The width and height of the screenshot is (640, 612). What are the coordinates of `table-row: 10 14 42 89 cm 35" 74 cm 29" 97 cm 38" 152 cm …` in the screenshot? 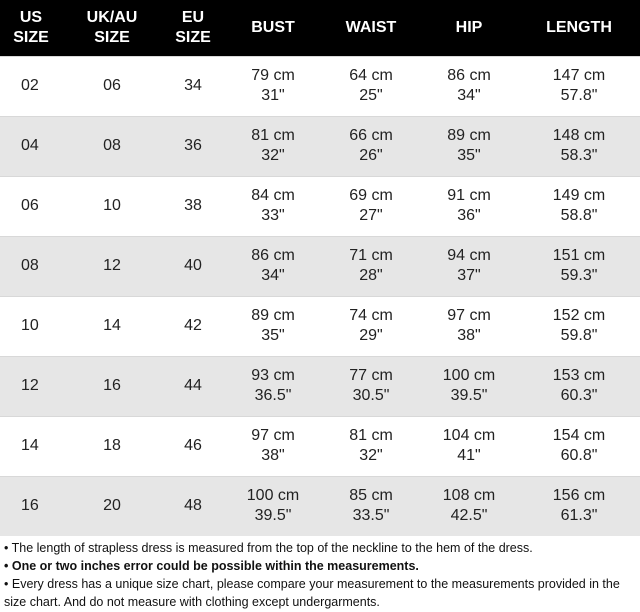 It's located at (320, 326).